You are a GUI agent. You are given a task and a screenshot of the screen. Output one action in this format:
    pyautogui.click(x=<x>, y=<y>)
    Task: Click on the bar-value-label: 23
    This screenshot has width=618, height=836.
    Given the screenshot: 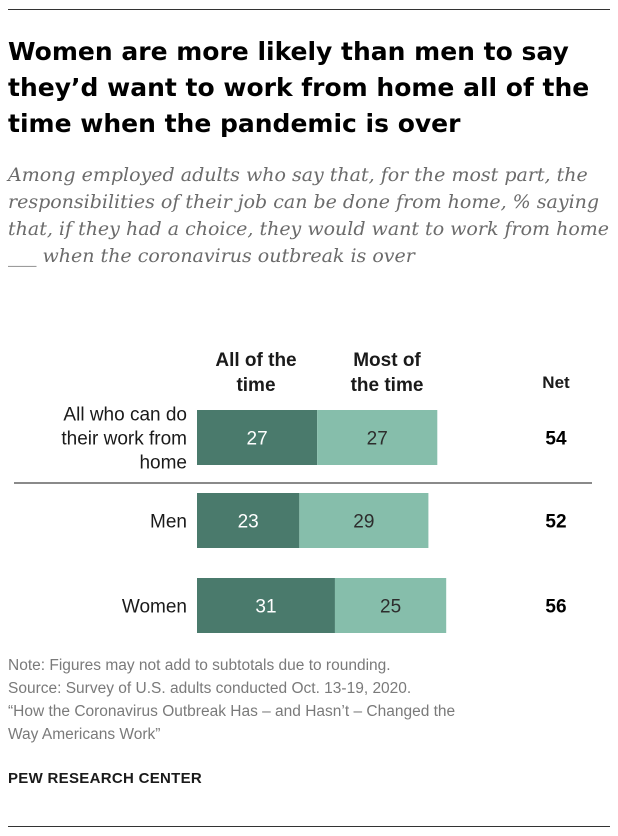 What is the action you would take?
    pyautogui.click(x=248, y=522)
    